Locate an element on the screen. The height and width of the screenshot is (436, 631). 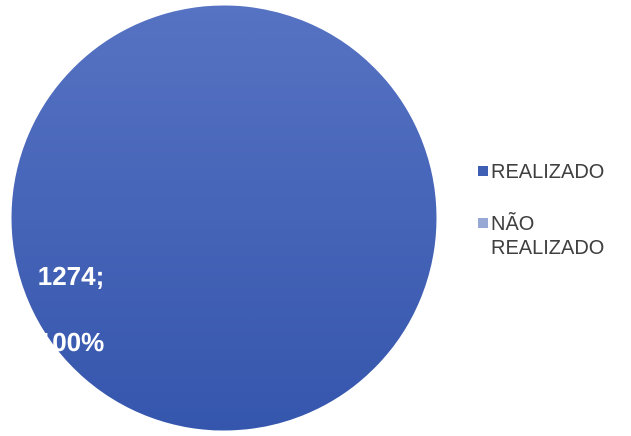
legend-label-realizado: REALIZADO is located at coordinates (548, 172).